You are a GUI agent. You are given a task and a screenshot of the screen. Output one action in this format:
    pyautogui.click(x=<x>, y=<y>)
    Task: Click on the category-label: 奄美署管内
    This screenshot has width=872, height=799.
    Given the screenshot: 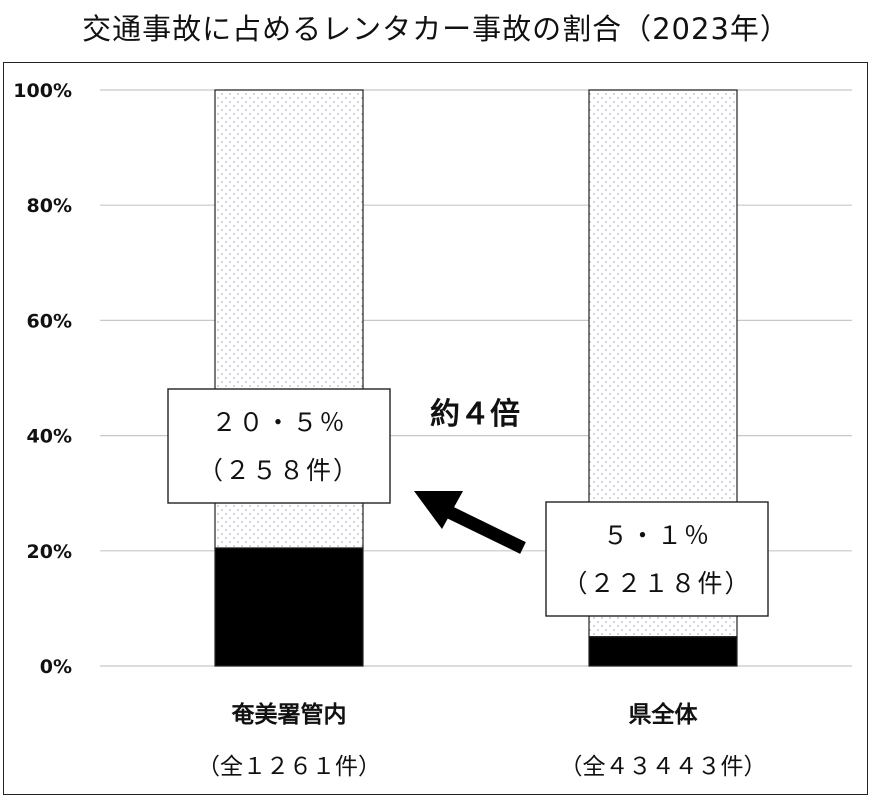 What is the action you would take?
    pyautogui.click(x=289, y=714)
    